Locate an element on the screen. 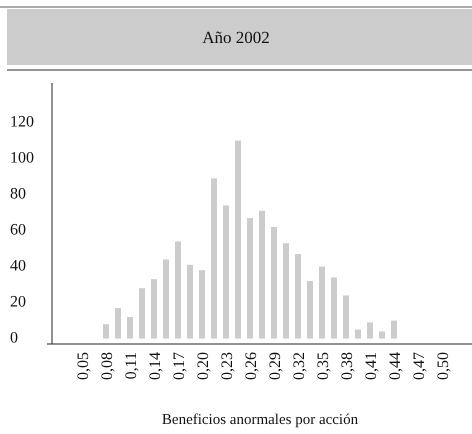 The height and width of the screenshot is (434, 472). x-tick-label: 0,11 is located at coordinates (131, 366).